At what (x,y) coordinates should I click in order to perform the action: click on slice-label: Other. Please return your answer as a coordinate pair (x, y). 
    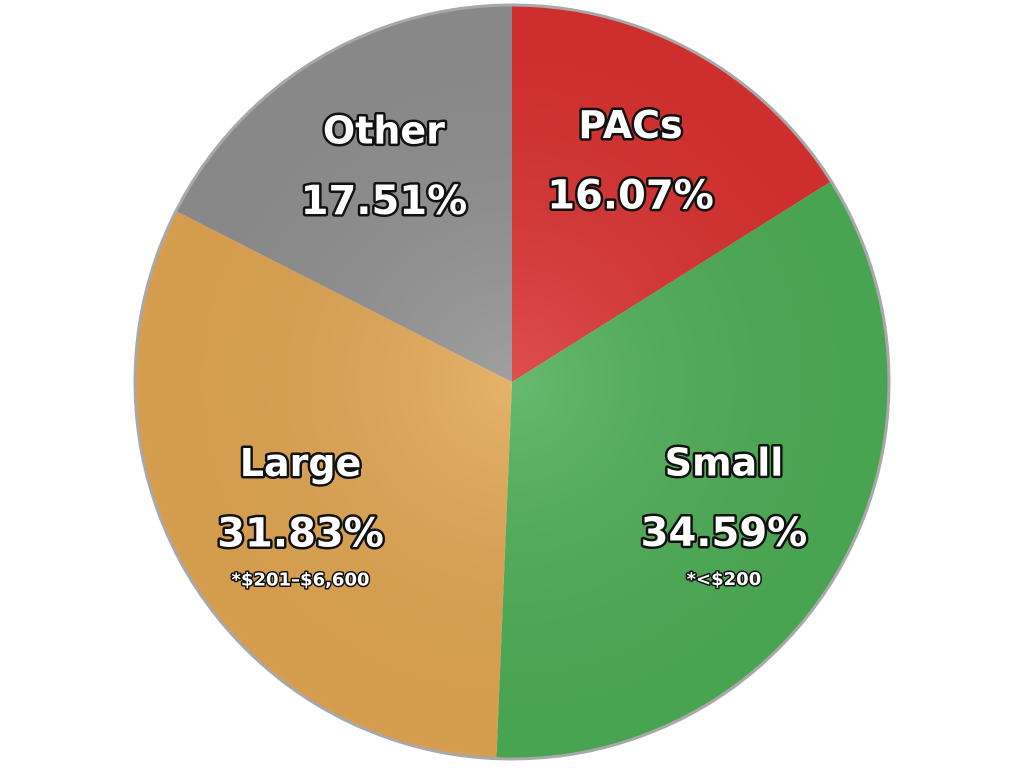
    Looking at the image, I should click on (384, 131).